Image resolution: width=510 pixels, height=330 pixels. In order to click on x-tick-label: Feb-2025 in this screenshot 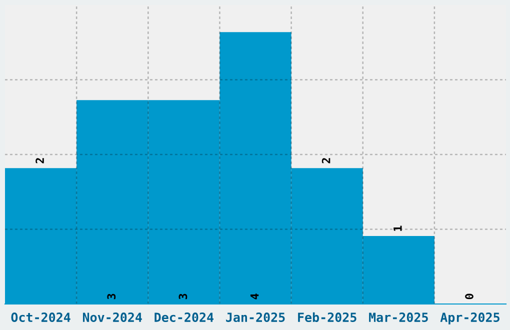, I will do `click(327, 317)`.